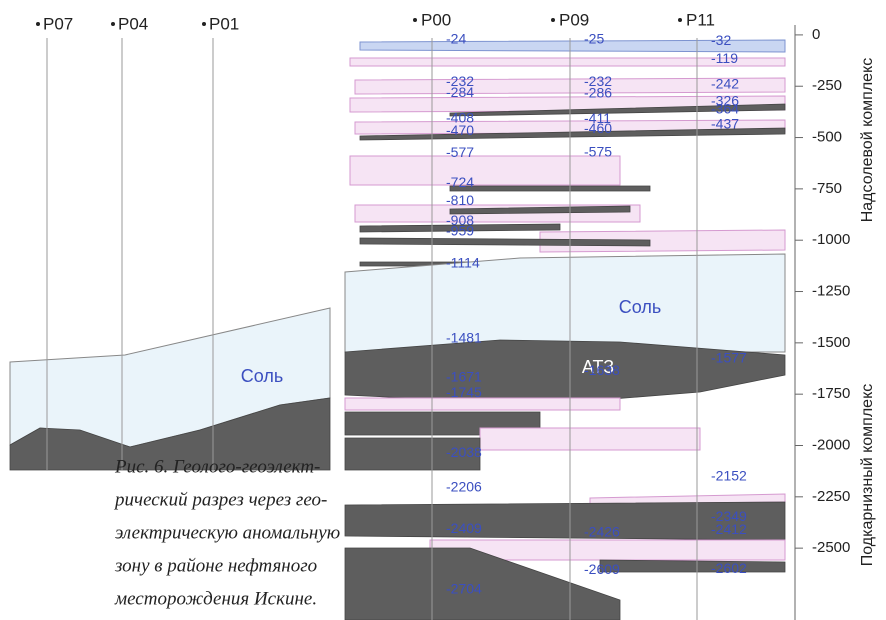  I want to click on axis-label: Надсолевой комплекс, so click(867, 140).